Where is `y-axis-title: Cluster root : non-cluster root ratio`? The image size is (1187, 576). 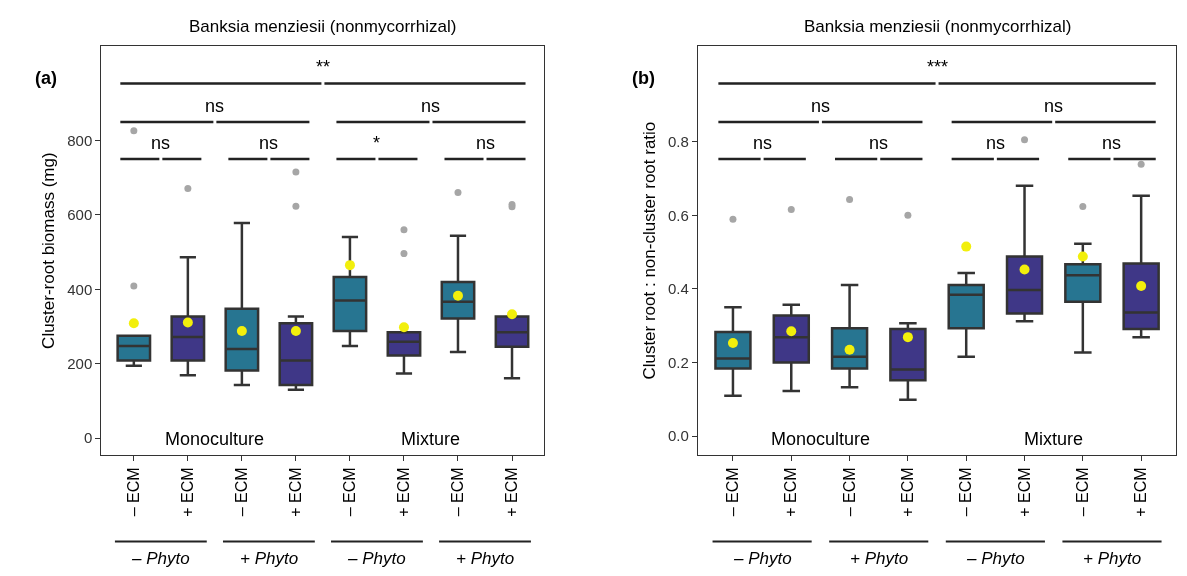
y-axis-title: Cluster root : non-cluster root ratio is located at coordinates (649, 250).